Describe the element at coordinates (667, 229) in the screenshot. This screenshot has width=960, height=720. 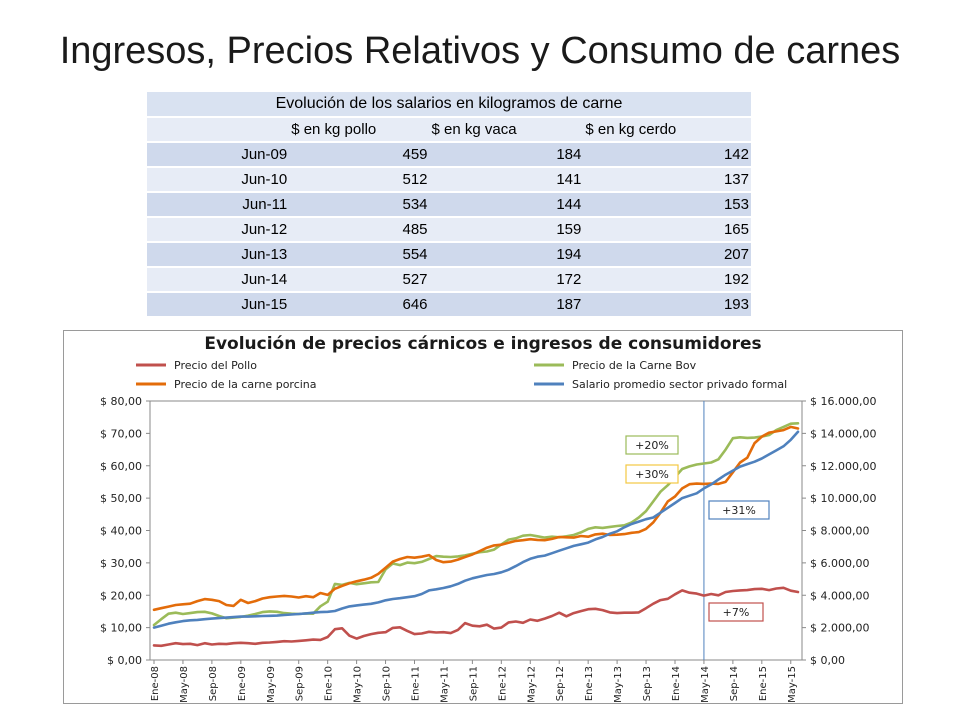
I see `table-cell: 165` at that location.